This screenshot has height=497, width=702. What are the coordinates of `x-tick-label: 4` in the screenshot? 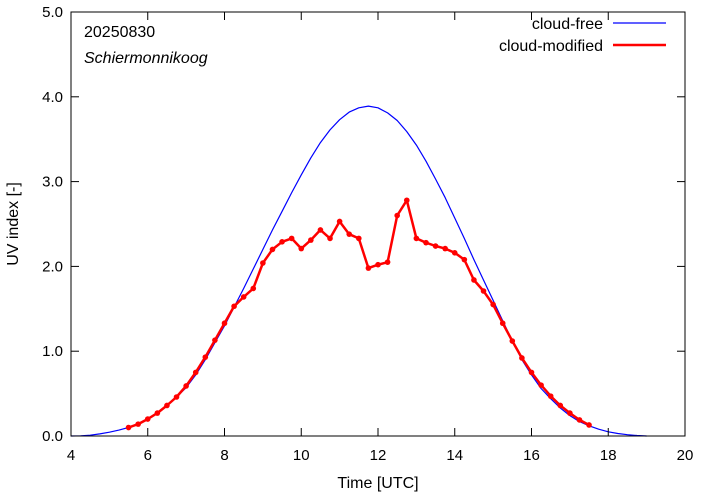 It's located at (71, 455).